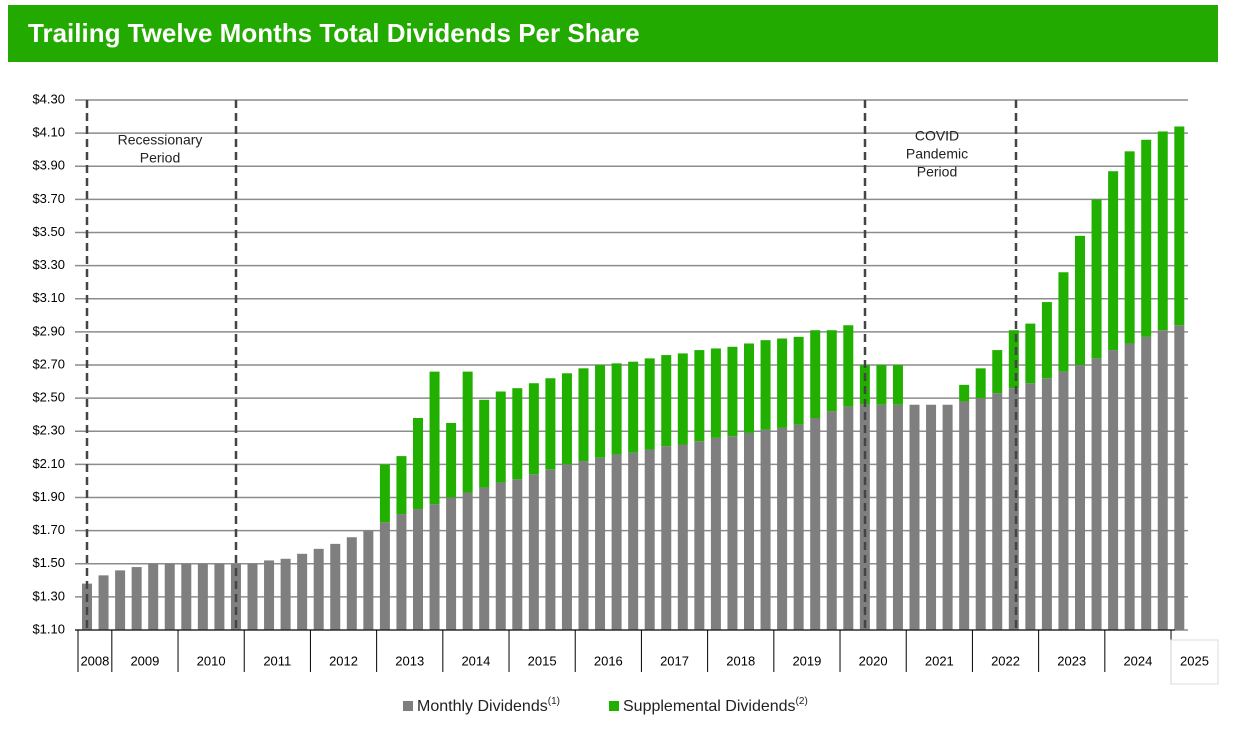 This screenshot has height=732, width=1238. I want to click on y-tick-label: $2.90, so click(48, 330).